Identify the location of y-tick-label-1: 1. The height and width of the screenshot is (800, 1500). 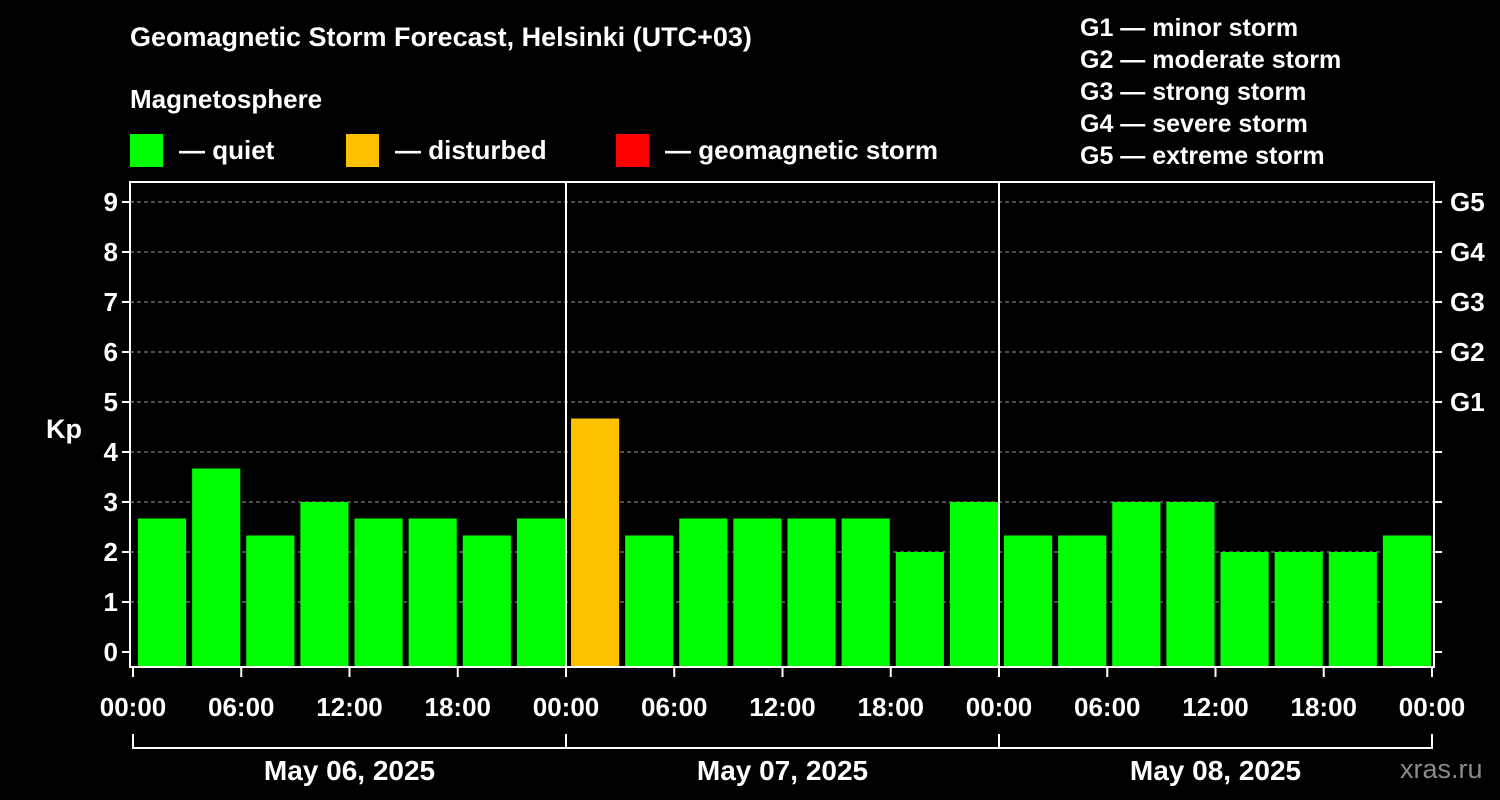
(111, 602).